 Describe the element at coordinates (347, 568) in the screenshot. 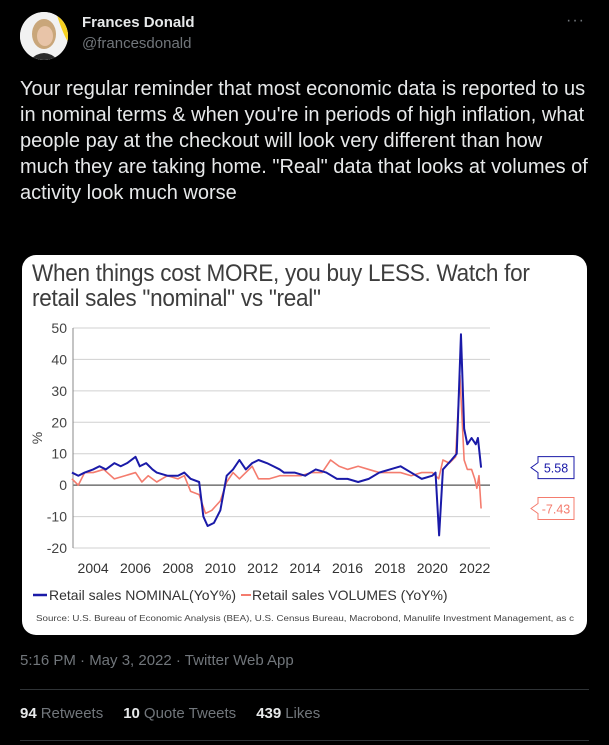

I see `x-tick-label: 2016` at that location.